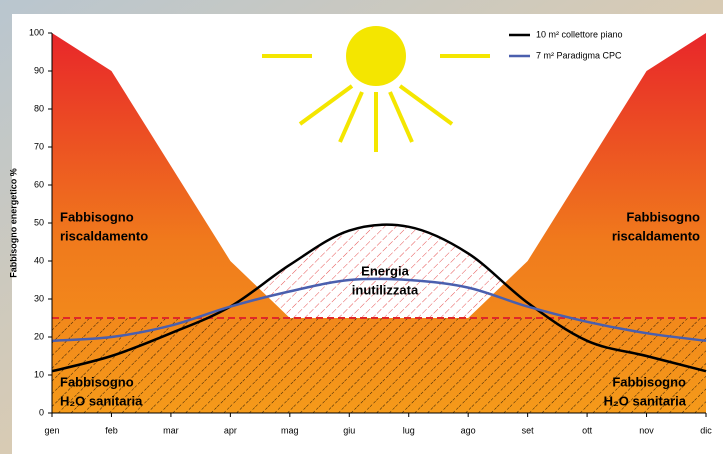 The height and width of the screenshot is (454, 723). What do you see at coordinates (409, 430) in the screenshot?
I see `x-tick-label: lug` at bounding box center [409, 430].